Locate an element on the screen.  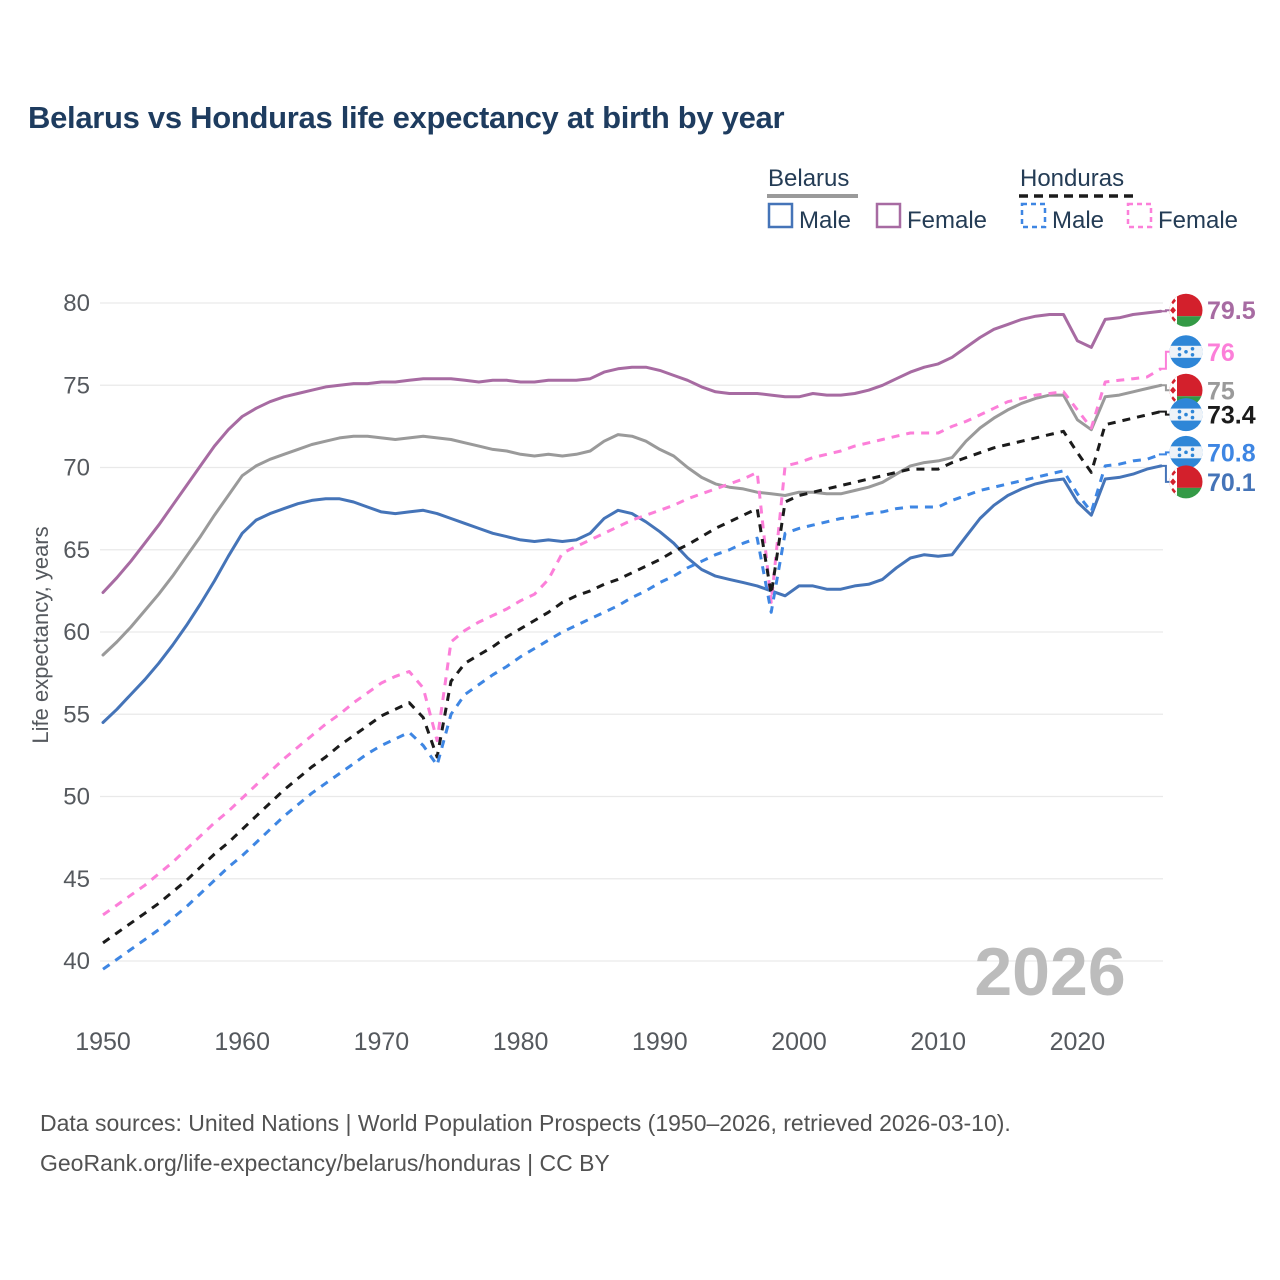
y-tick-label: 40 is located at coordinates (76, 961).